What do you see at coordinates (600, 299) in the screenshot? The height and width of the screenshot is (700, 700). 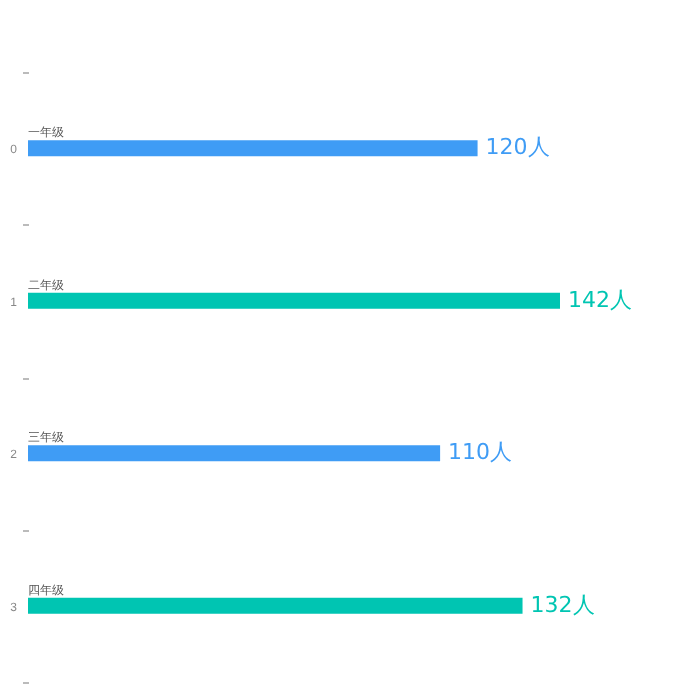 I see `data-label: 142人` at bounding box center [600, 299].